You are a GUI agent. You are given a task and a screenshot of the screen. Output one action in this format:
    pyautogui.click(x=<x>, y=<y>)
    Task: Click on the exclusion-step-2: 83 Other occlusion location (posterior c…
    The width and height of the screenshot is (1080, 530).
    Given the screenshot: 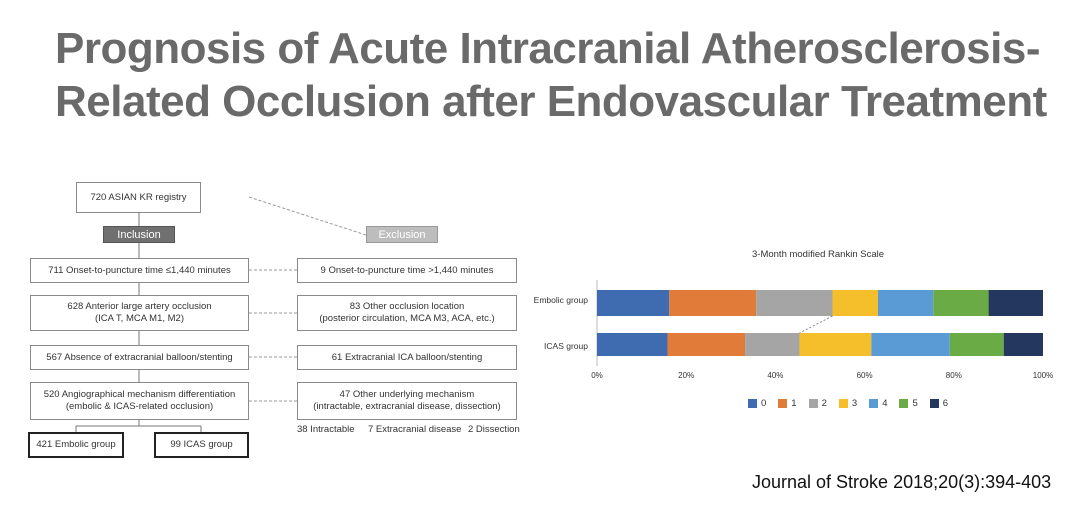 What is the action you would take?
    pyautogui.click(x=407, y=313)
    